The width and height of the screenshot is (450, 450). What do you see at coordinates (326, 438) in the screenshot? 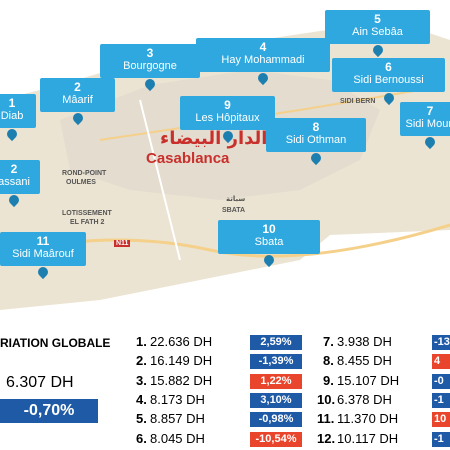
I see `row-rank: 12.` at bounding box center [326, 438].